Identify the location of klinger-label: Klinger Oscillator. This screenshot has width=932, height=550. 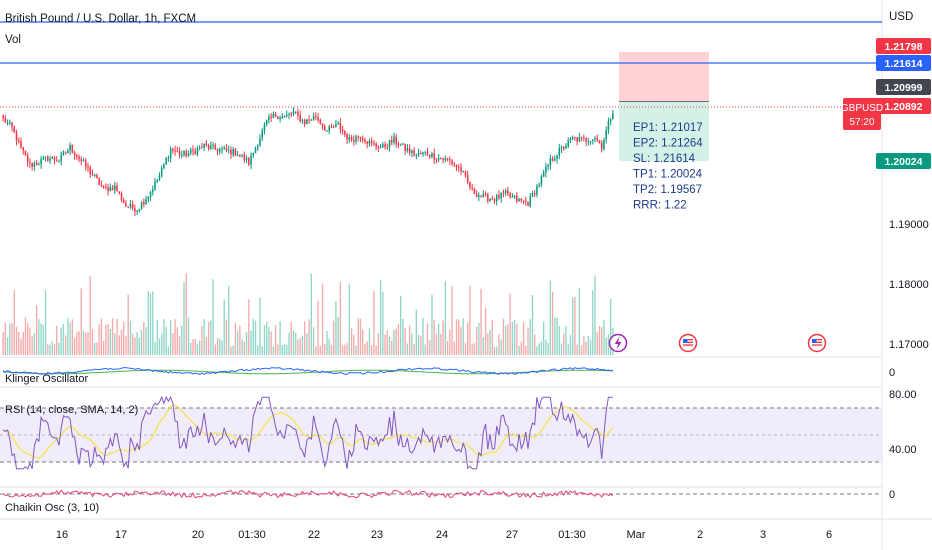
(46, 379).